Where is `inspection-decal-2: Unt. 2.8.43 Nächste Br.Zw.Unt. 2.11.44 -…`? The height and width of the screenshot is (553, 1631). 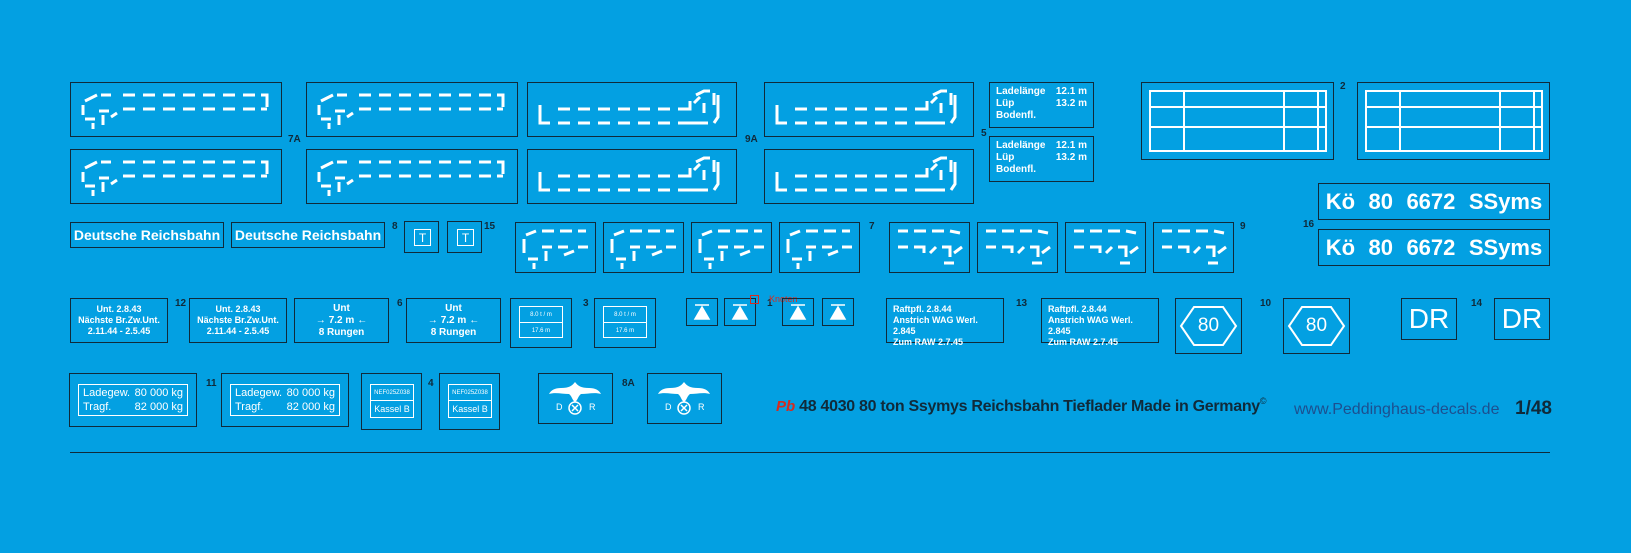
inspection-decal-2: Unt. 2.8.43 Nächste Br.Zw.Unt. 2.11.44 -… is located at coordinates (238, 320).